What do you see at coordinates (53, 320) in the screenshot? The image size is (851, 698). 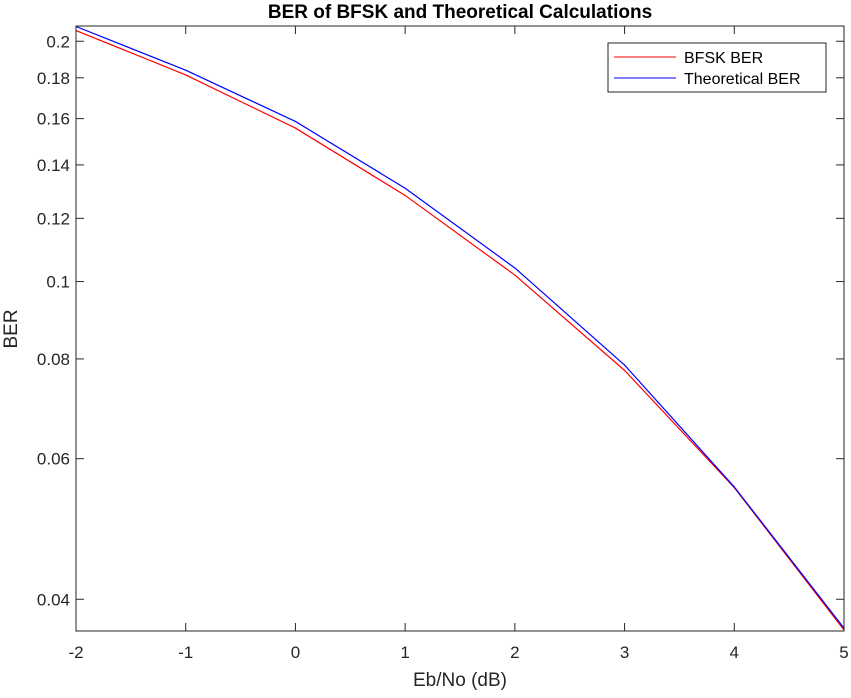 I see `y-tick-labels: 0.04 0.06 0.08 0.1 0.12 0.14 0.16 0.18 0.2` at bounding box center [53, 320].